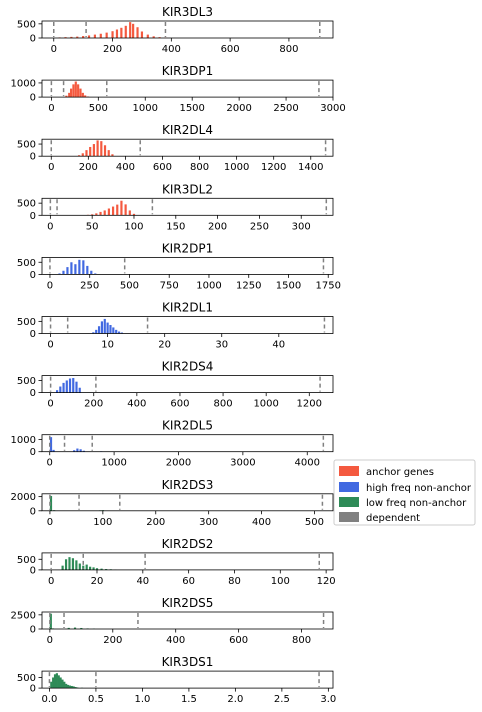 The height and width of the screenshot is (712, 482). What do you see at coordinates (288, 285) in the screenshot?
I see `x-tick-label: 1500` at bounding box center [288, 285].